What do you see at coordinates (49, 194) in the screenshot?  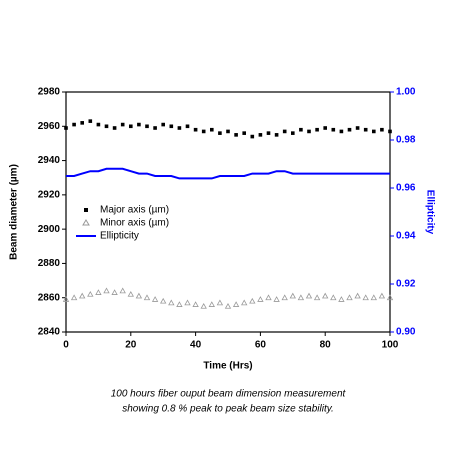 I see `y-tick-label: 2920` at bounding box center [49, 194].